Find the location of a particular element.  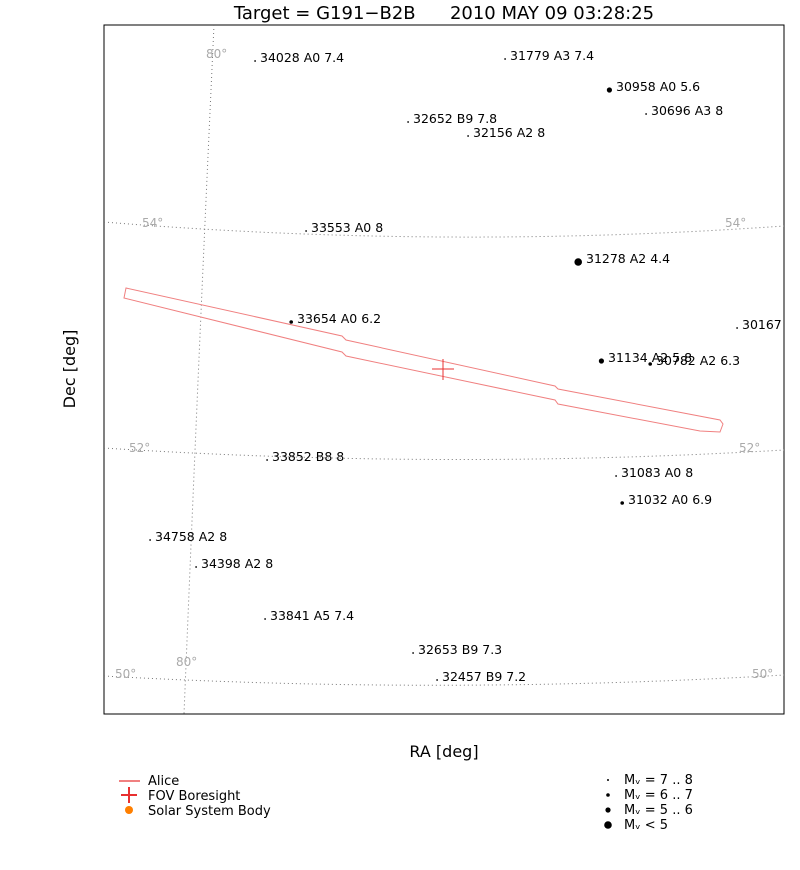

star-31779-label: 31779 A3 7.4 is located at coordinates (552, 55).